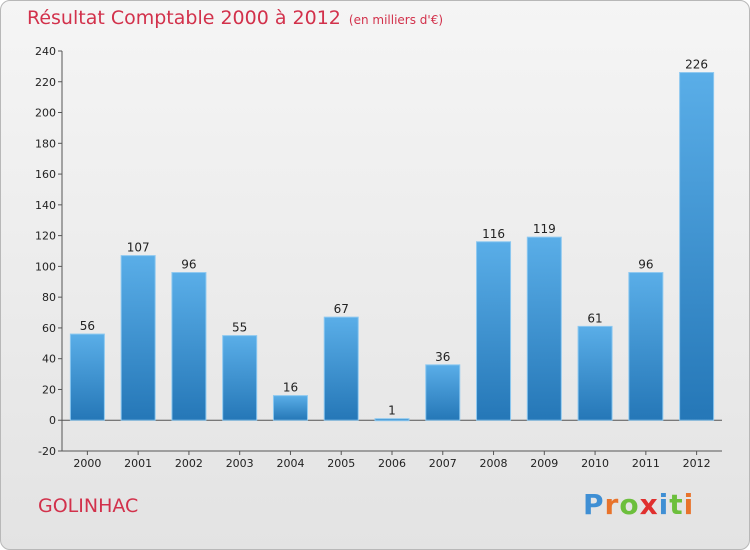 The height and width of the screenshot is (550, 750). Describe the element at coordinates (290, 463) in the screenshot. I see `x-tick-label: 2004` at that location.